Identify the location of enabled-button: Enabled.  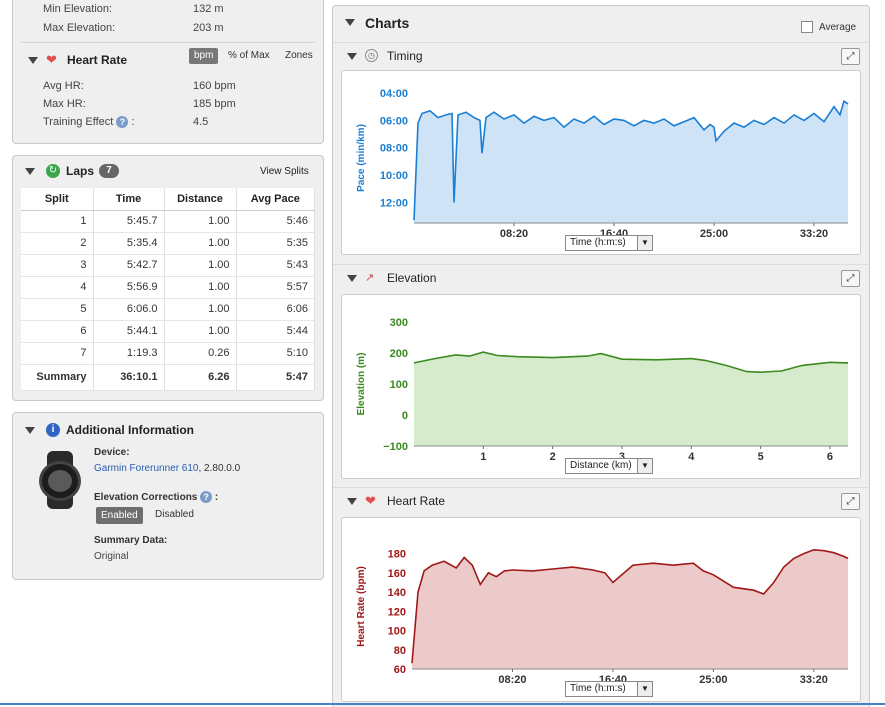
(119, 515).